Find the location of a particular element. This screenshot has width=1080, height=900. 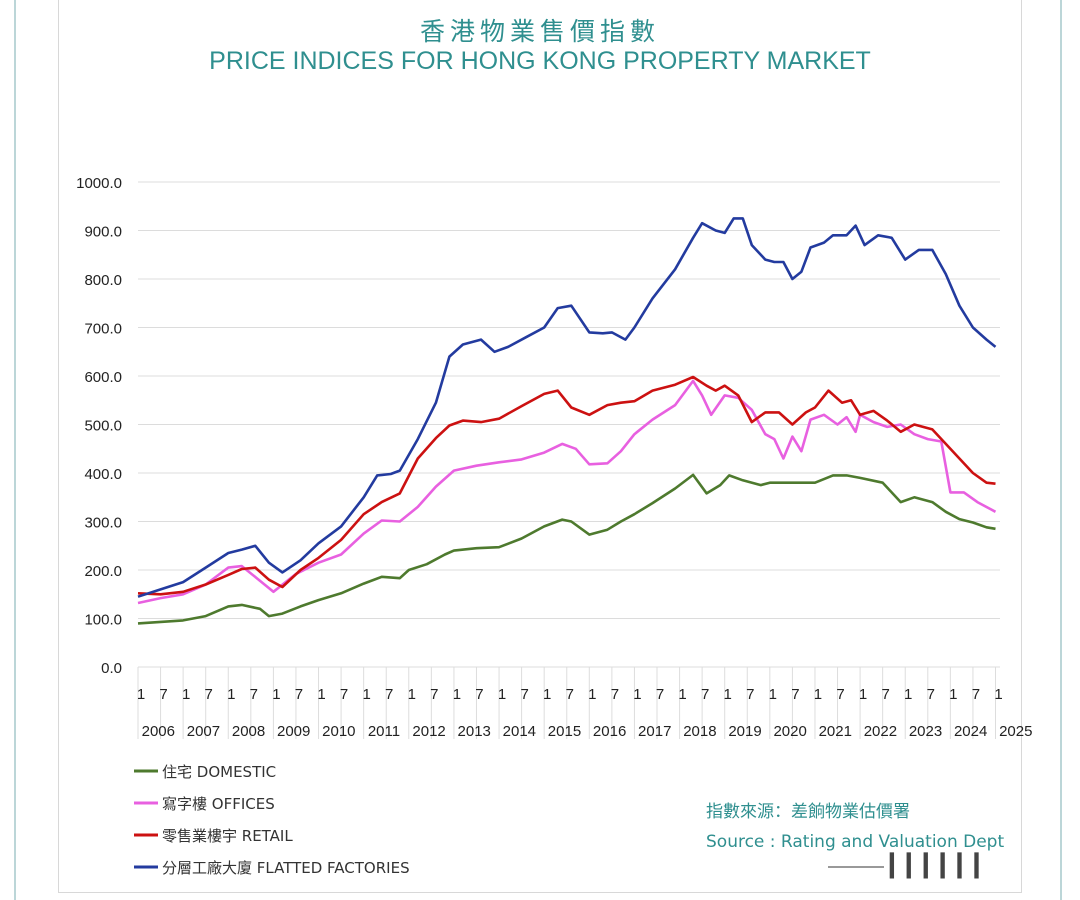

x-year-label: 2018 is located at coordinates (699, 731).